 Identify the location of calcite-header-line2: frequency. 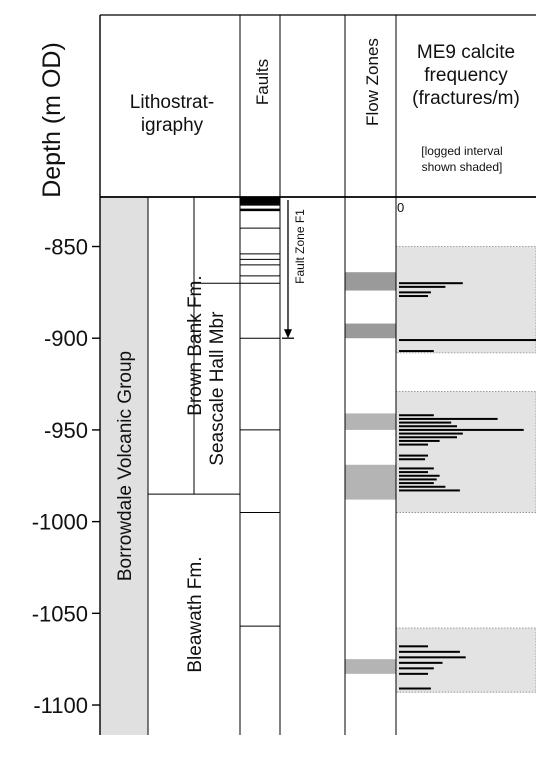
(466, 75).